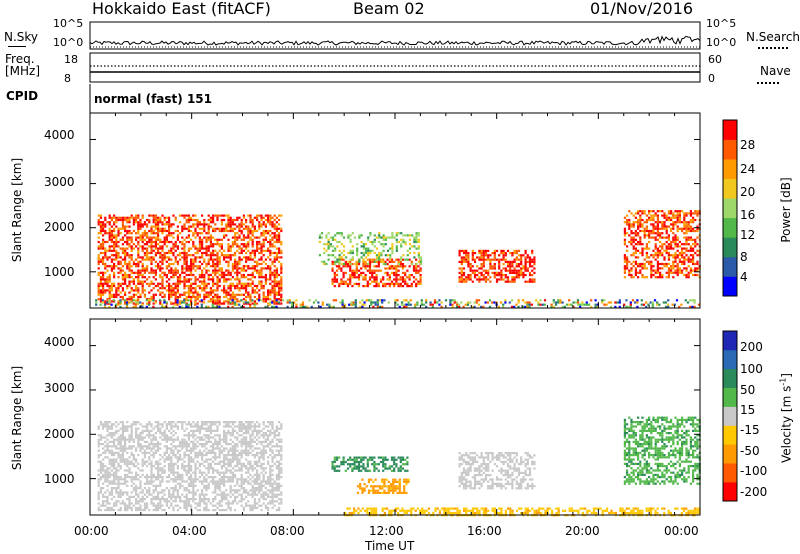 The height and width of the screenshot is (554, 800). Describe the element at coordinates (287, 531) in the screenshot. I see `xtick-0800: 08:00` at that location.